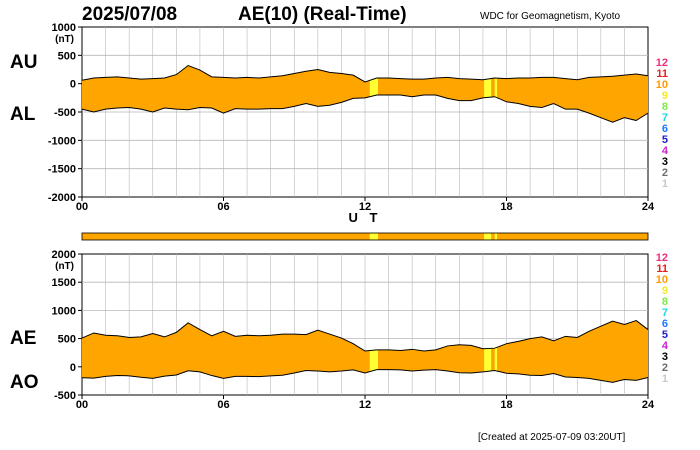  What do you see at coordinates (648, 405) in the screenshot?
I see `ae-ao-xtick-label: 24` at bounding box center [648, 405].